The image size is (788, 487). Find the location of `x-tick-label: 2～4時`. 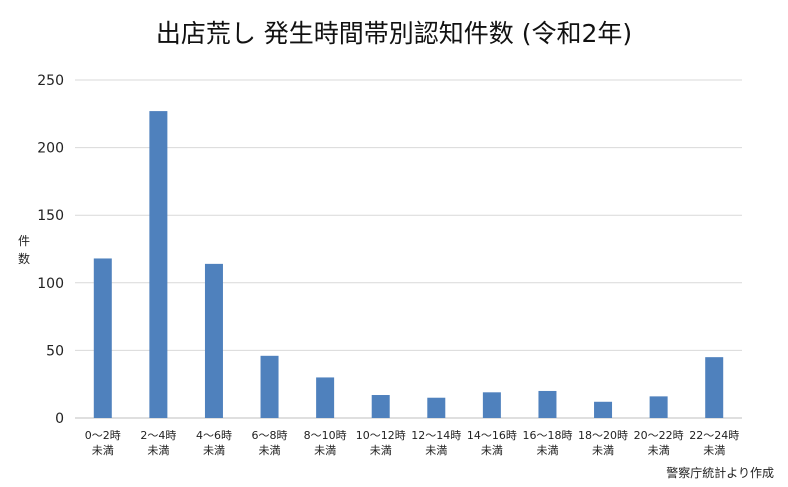

x-tick-label: 2～4時 is located at coordinates (158, 435).